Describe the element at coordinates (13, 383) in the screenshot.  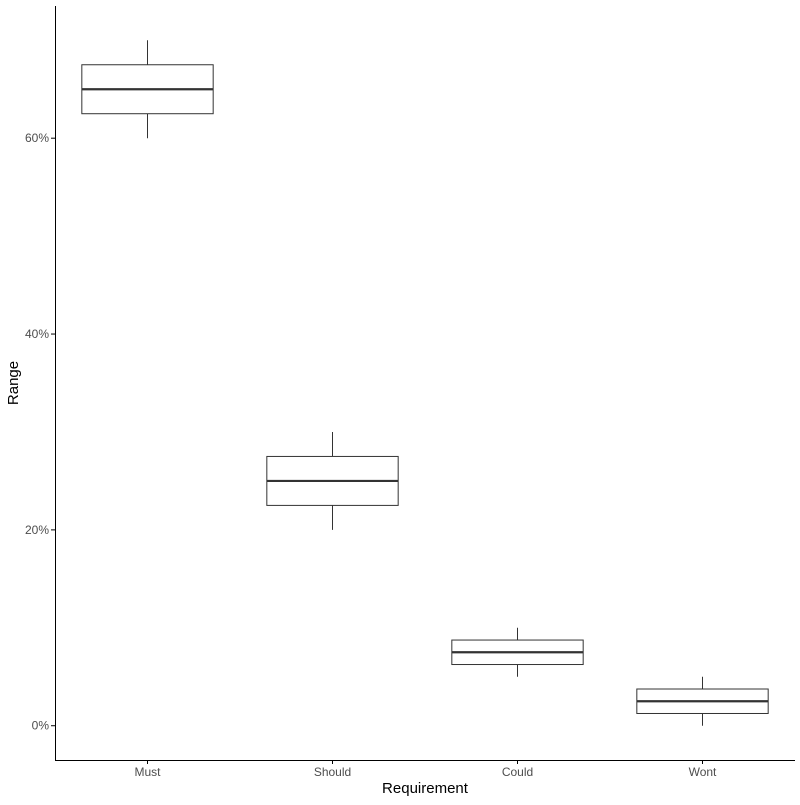
I see `y-axis-title: Range` at that location.